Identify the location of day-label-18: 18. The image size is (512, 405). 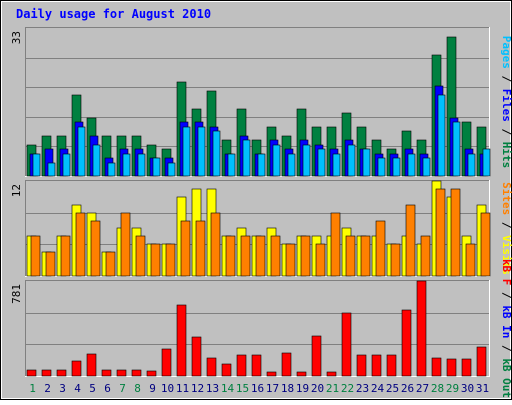
(287, 388).